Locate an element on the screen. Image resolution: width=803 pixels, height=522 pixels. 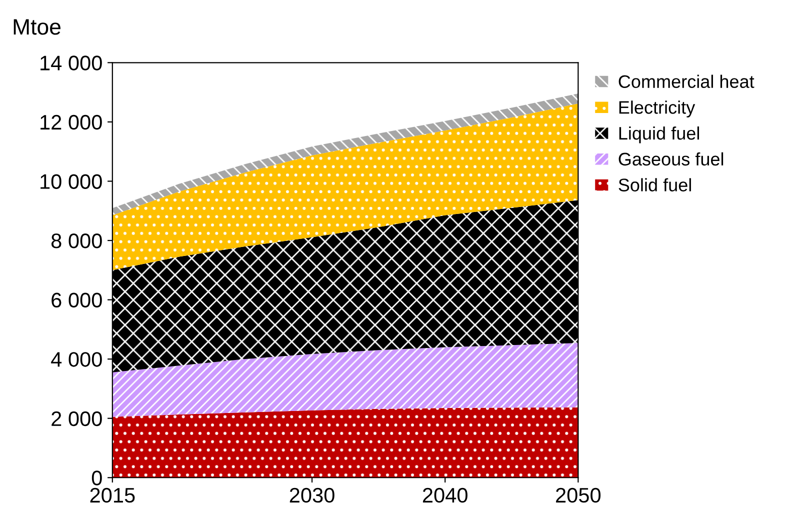
y-tick-label: 8 000 is located at coordinates (76, 240).